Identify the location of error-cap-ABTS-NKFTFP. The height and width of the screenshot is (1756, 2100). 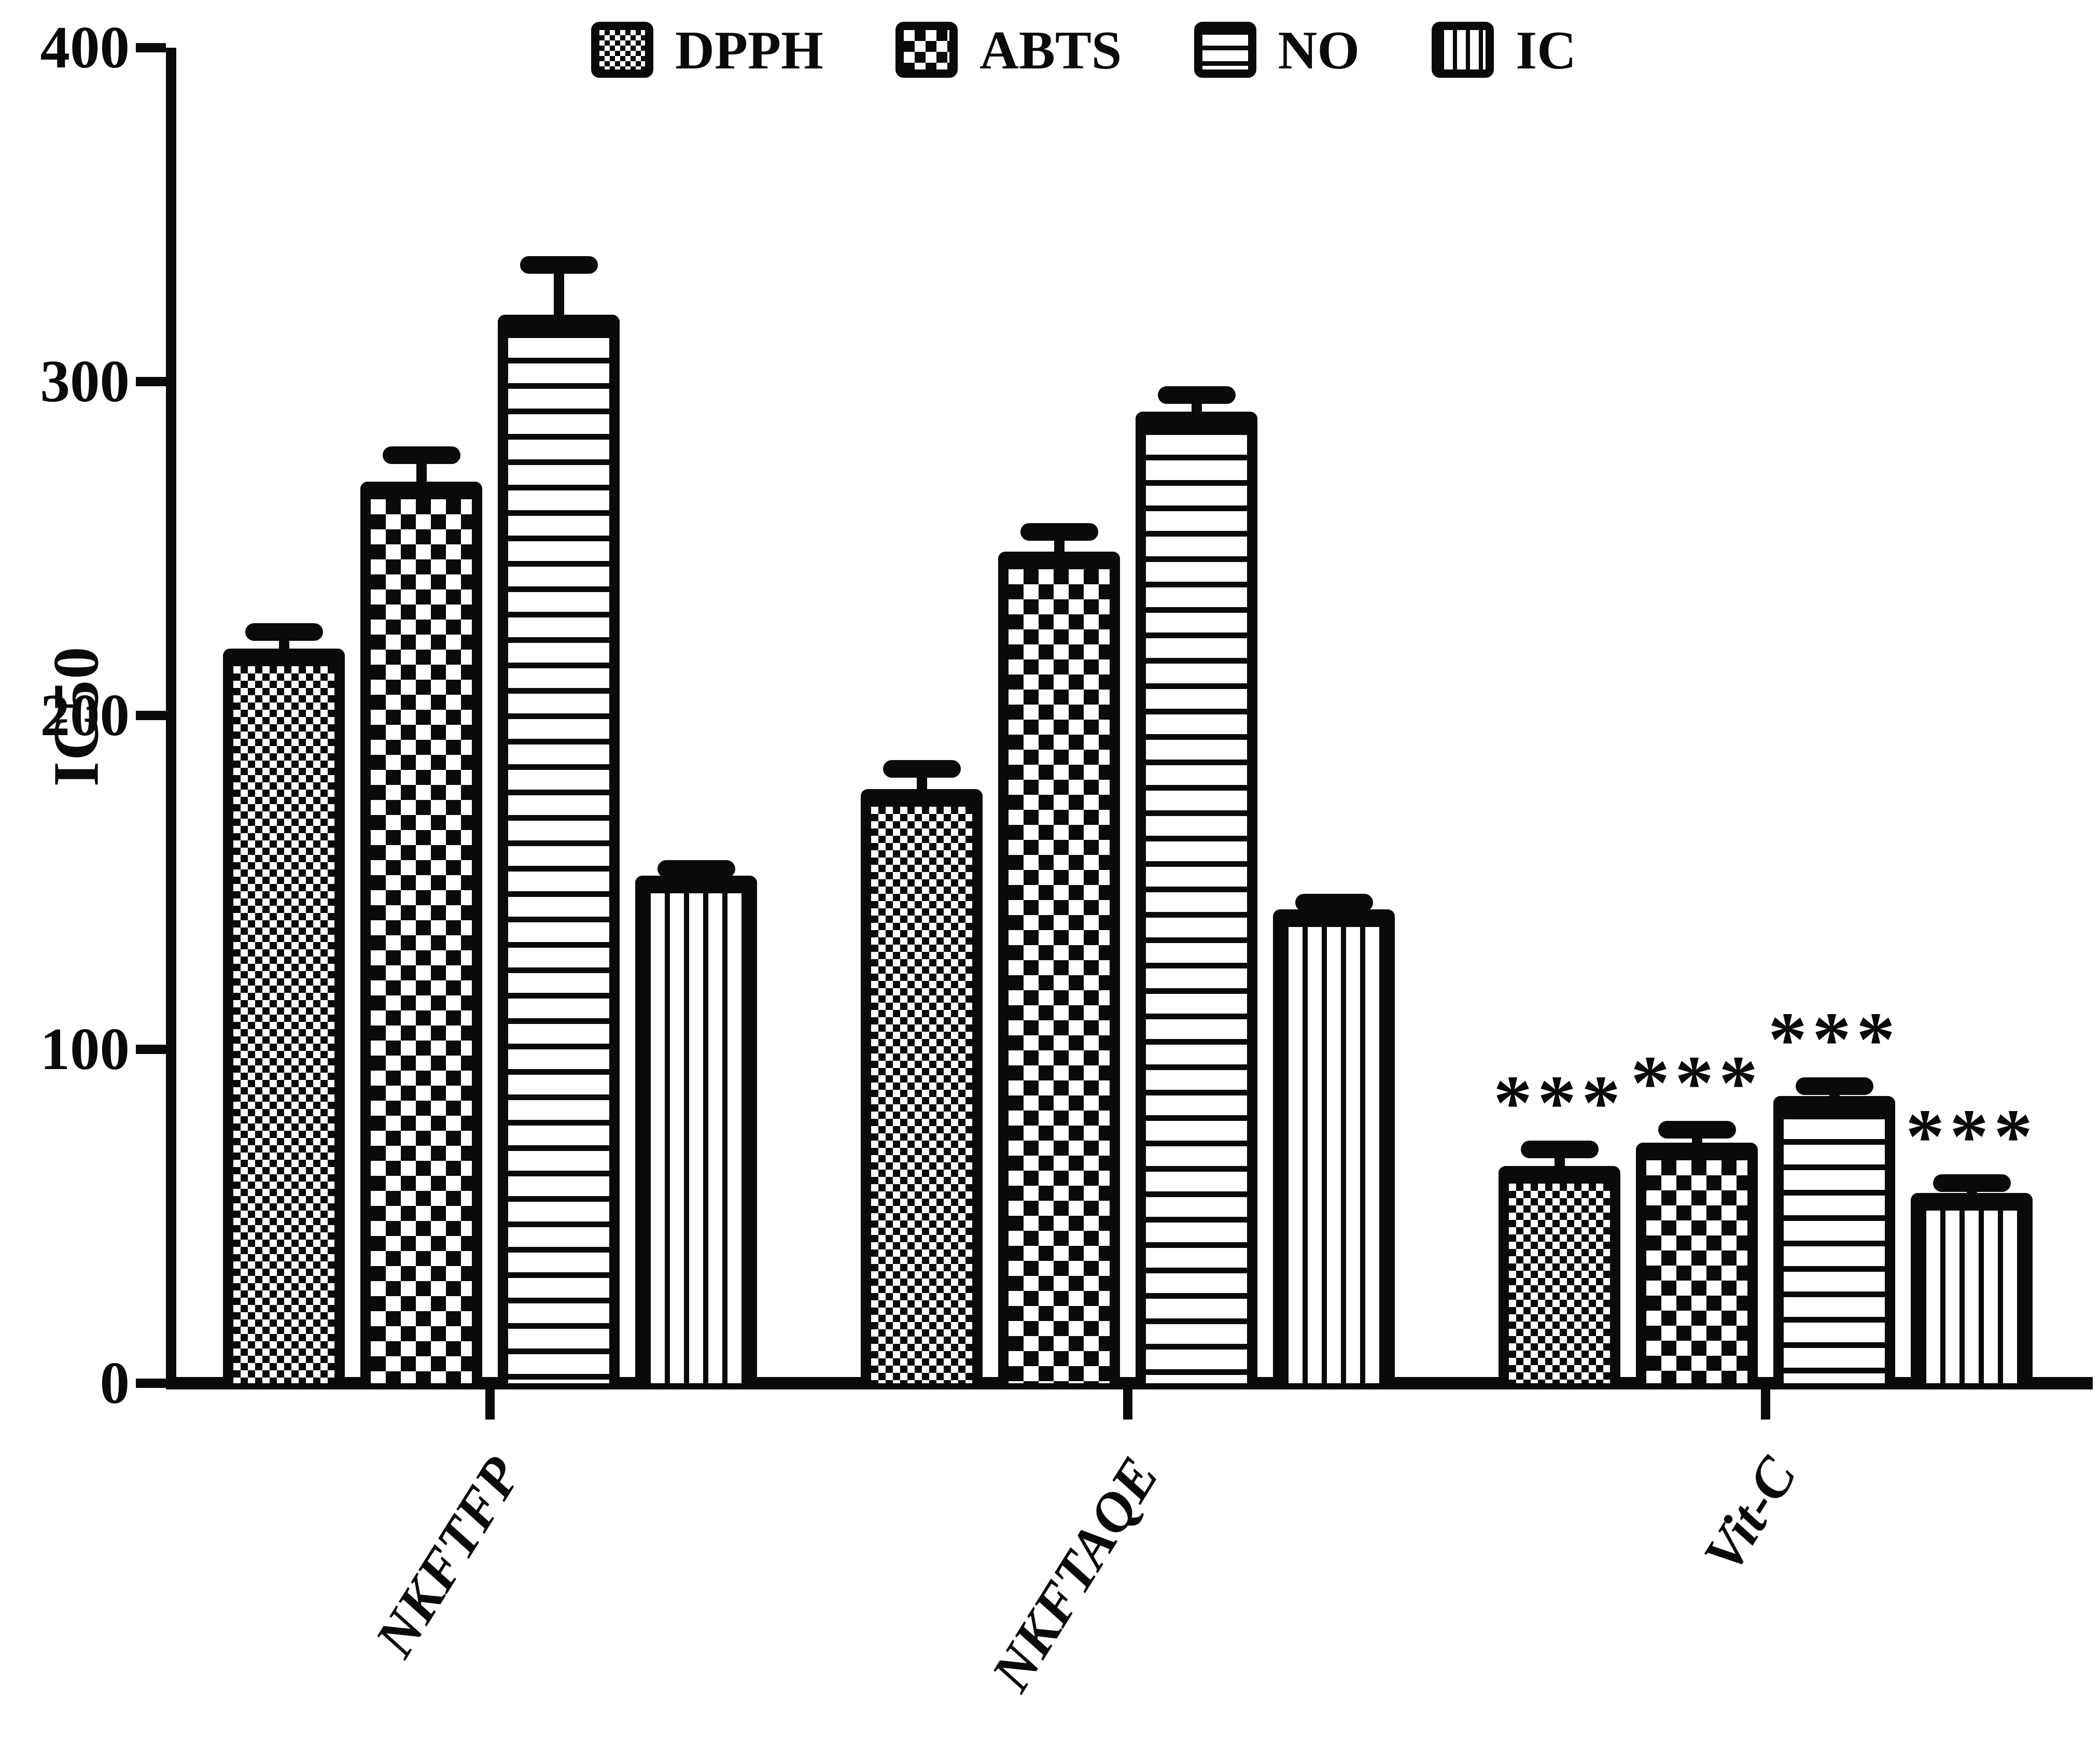
(421, 455).